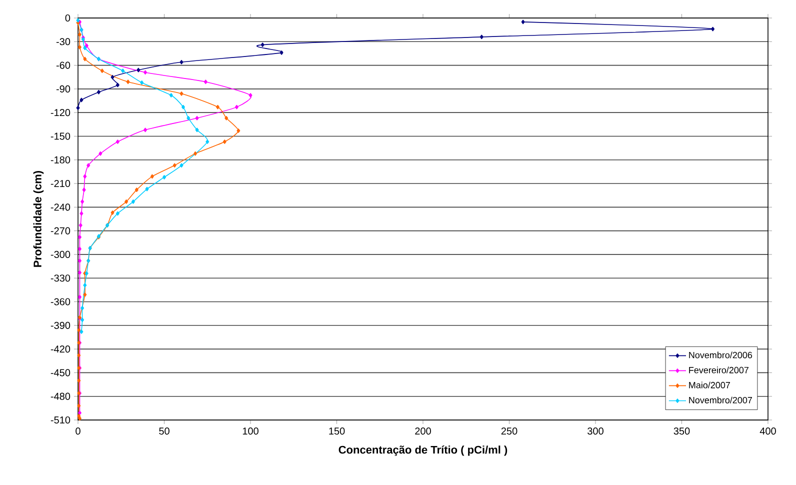 The image size is (796, 485). Describe the element at coordinates (60, 184) in the screenshot. I see `y-tick-label: -210` at that location.